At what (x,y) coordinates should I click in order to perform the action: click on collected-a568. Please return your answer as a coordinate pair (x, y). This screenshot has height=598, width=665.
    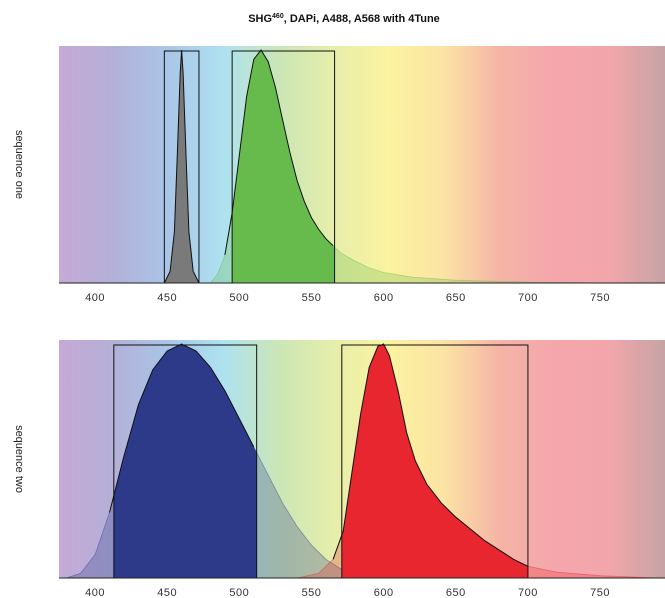
    Looking at the image, I should click on (434, 461).